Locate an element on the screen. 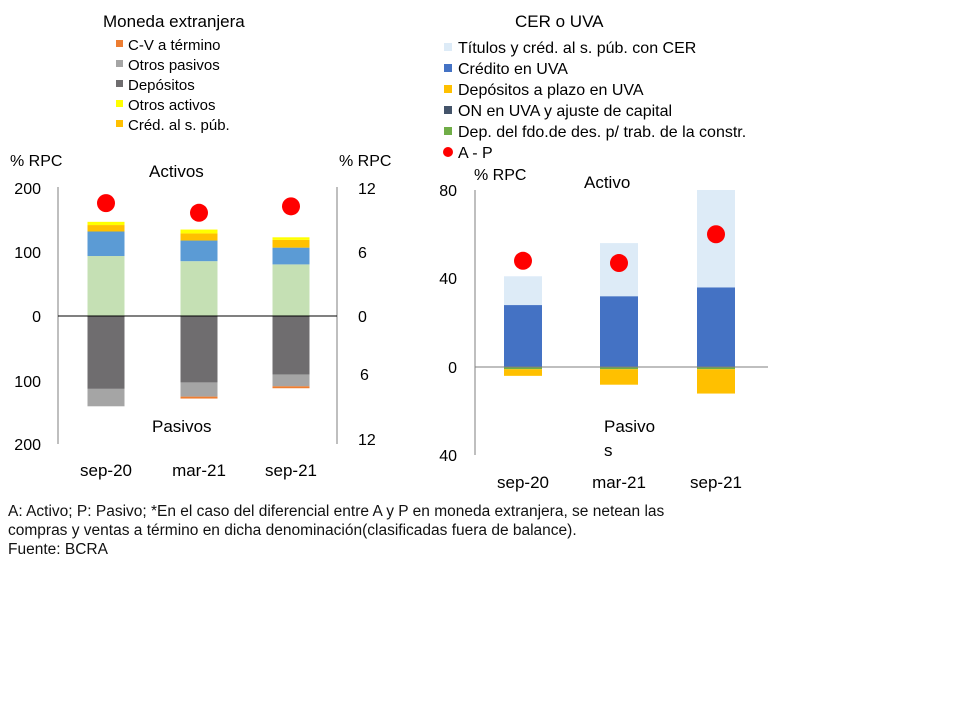 This screenshot has width=960, height=720. chart2-axis-label: % RPC is located at coordinates (500, 175).